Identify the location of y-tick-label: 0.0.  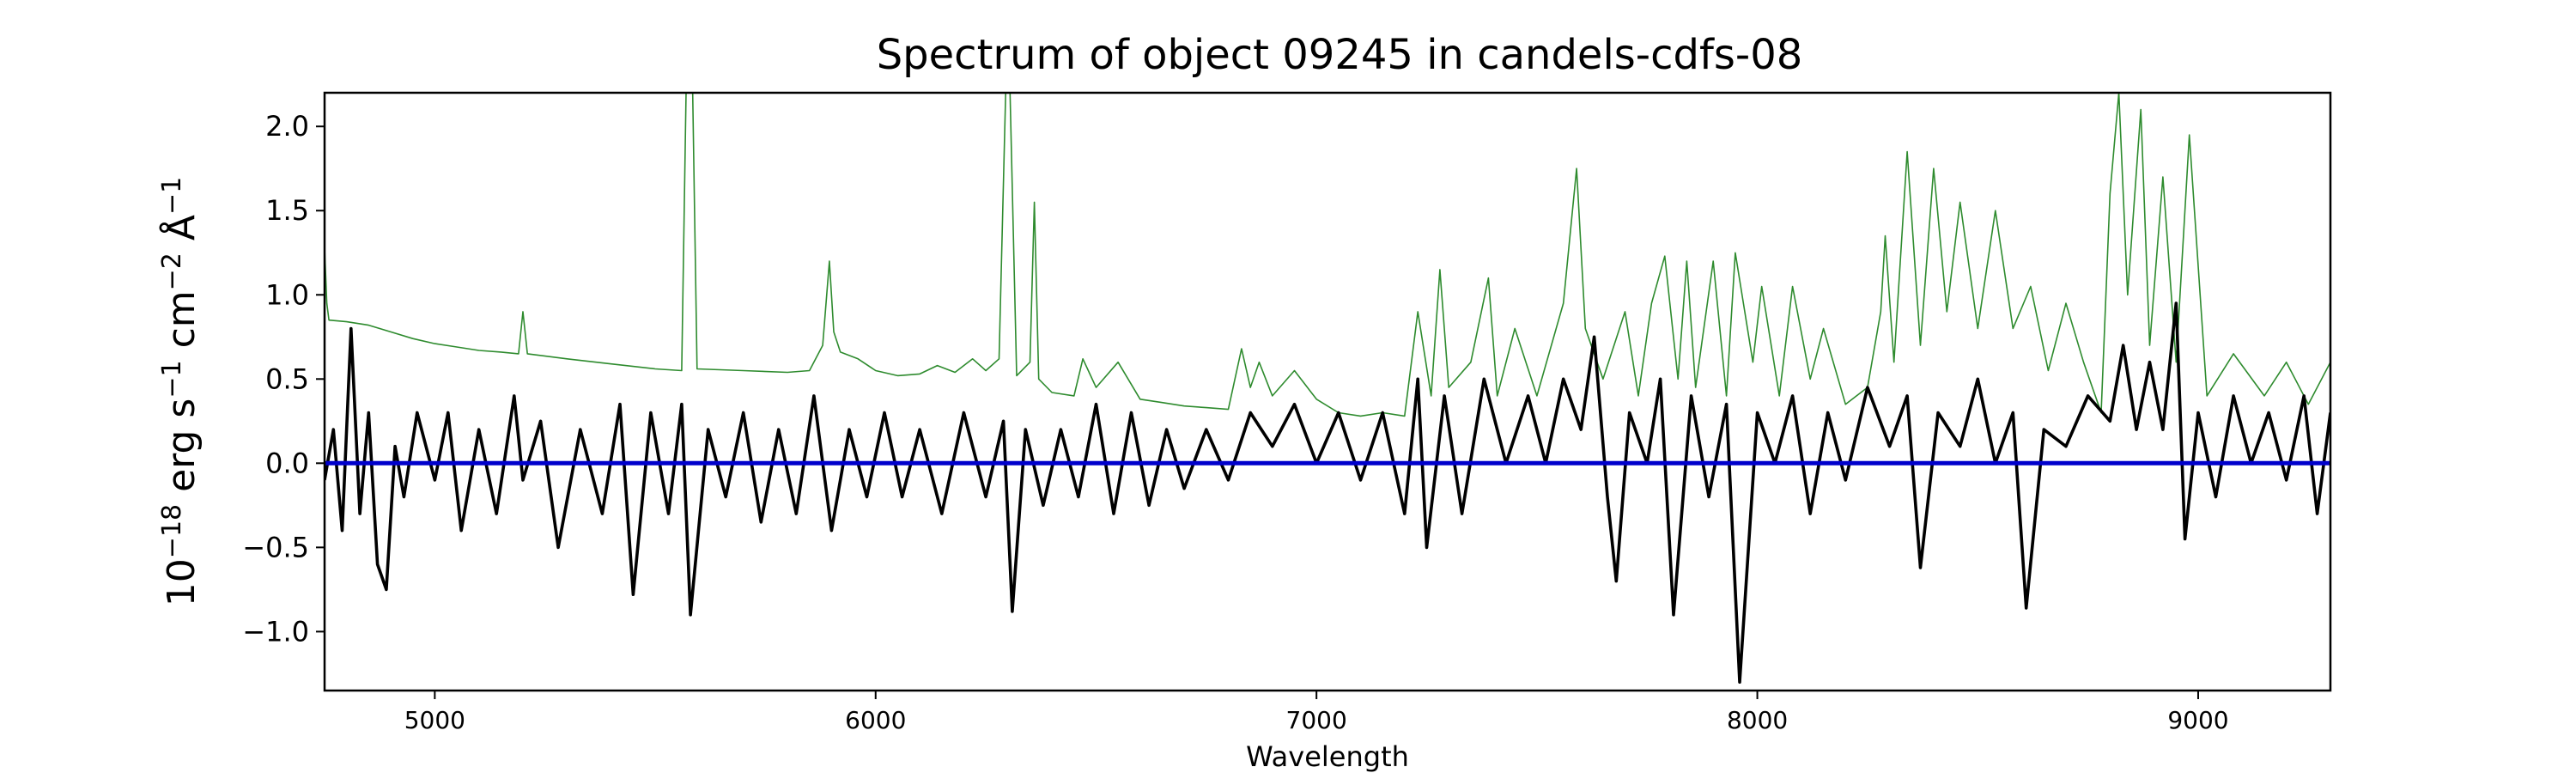
(287, 463).